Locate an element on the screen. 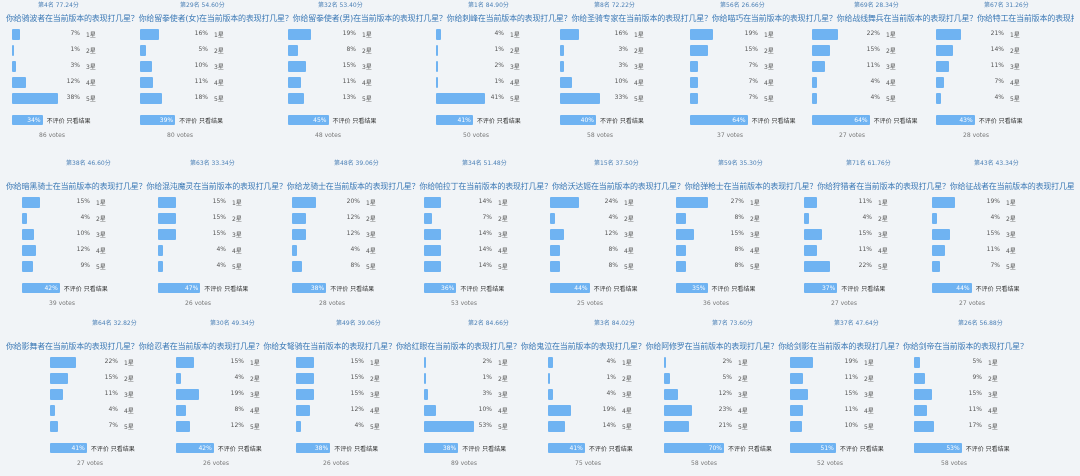 This screenshot has width=1080, height=476. result-option: 43% 不评价 只看结果 is located at coordinates (1001, 120).